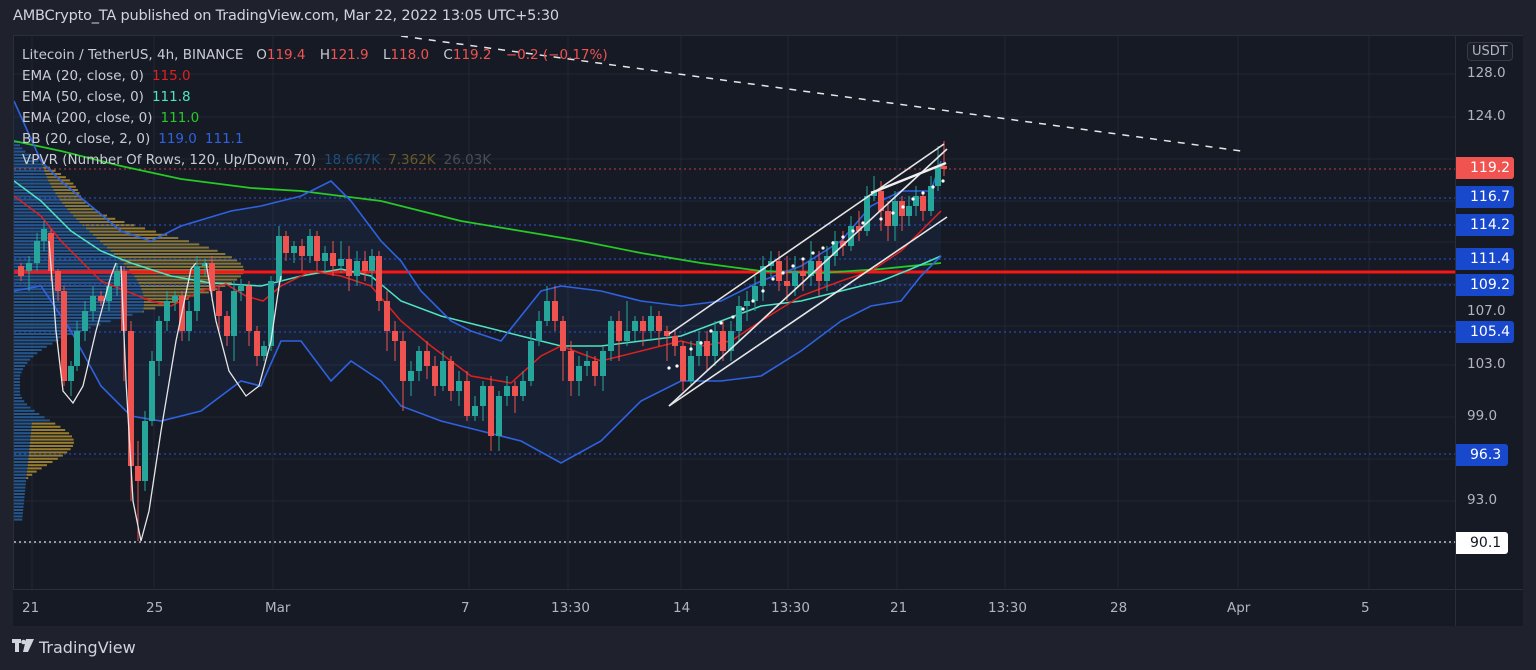  Describe the element at coordinates (1485, 259) in the screenshot. I see `level-tag: 111.4` at that location.